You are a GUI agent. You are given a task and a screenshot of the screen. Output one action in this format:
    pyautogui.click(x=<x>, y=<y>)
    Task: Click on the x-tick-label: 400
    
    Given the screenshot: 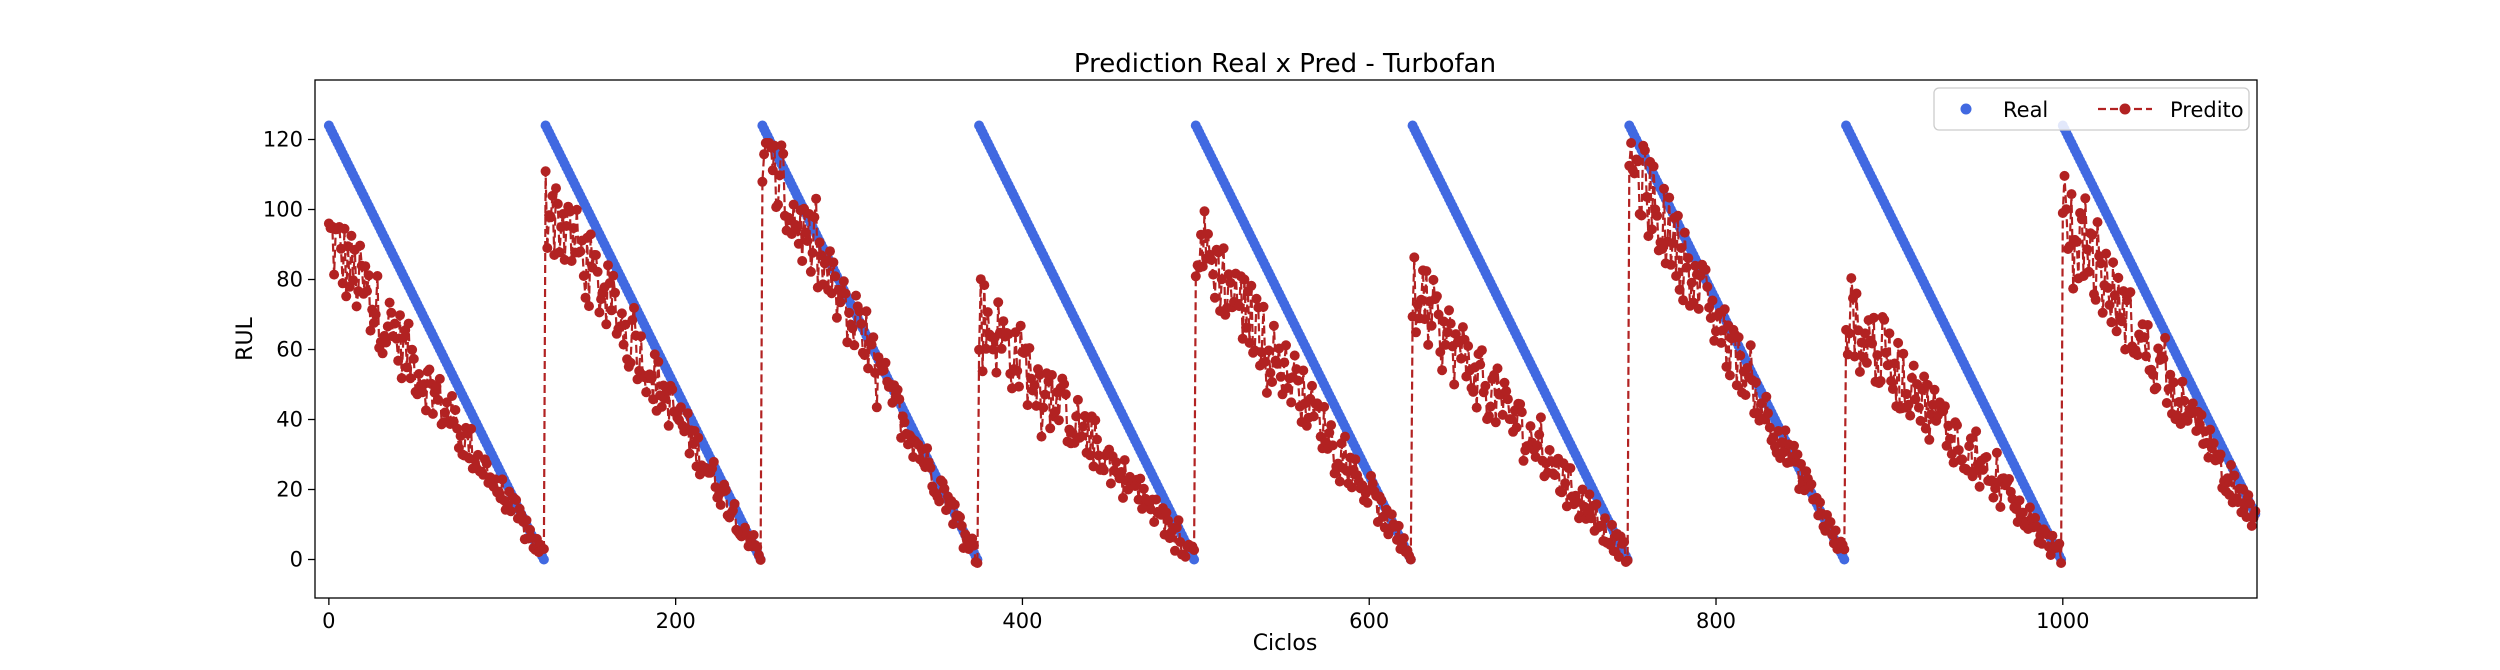 What is the action you would take?
    pyautogui.click(x=1022, y=621)
    